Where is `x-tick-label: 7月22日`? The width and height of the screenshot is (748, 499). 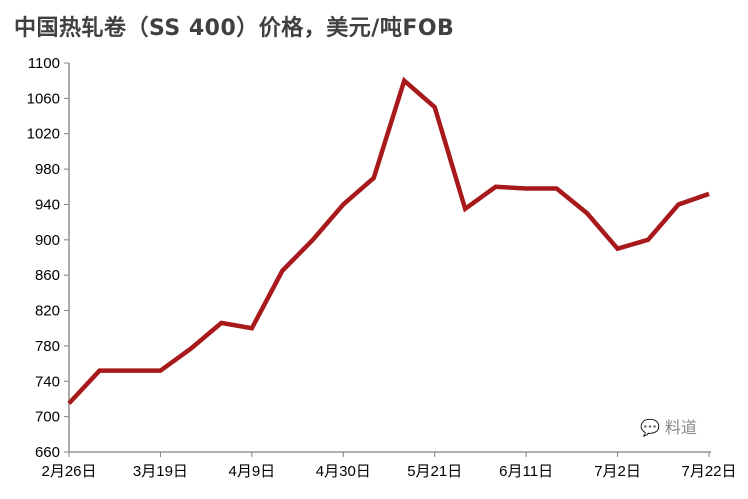
x-tick-label: 7月22日 is located at coordinates (708, 471).